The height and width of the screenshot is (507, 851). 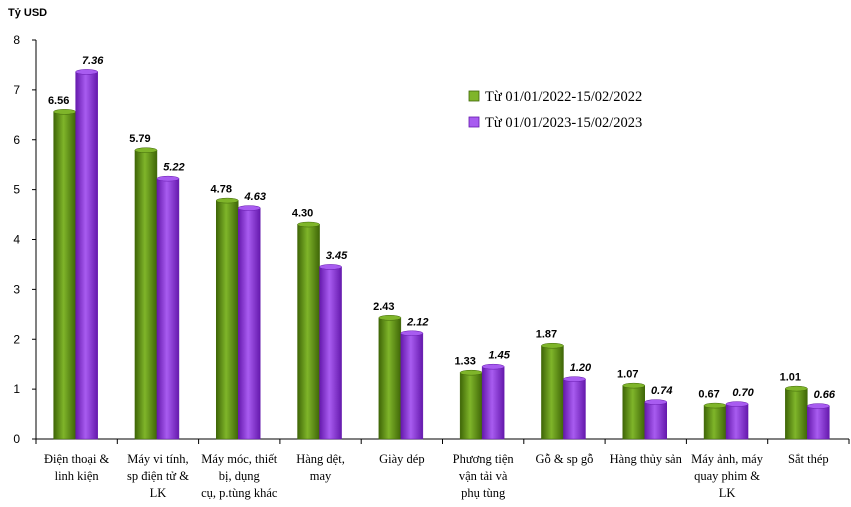 I want to click on category-label: Giày dép, so click(x=401, y=459).